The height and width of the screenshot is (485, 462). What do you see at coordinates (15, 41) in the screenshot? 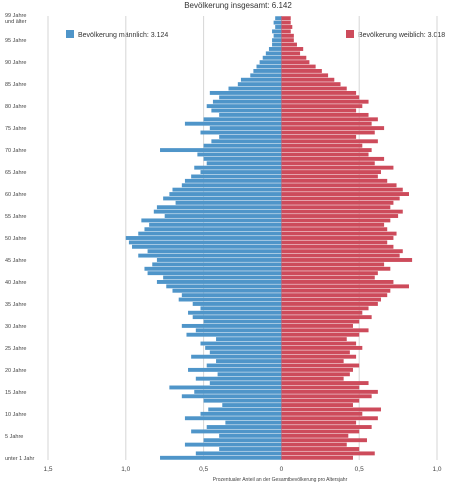
I see `y-tick-label-95: 95 Jahre` at bounding box center [15, 41].